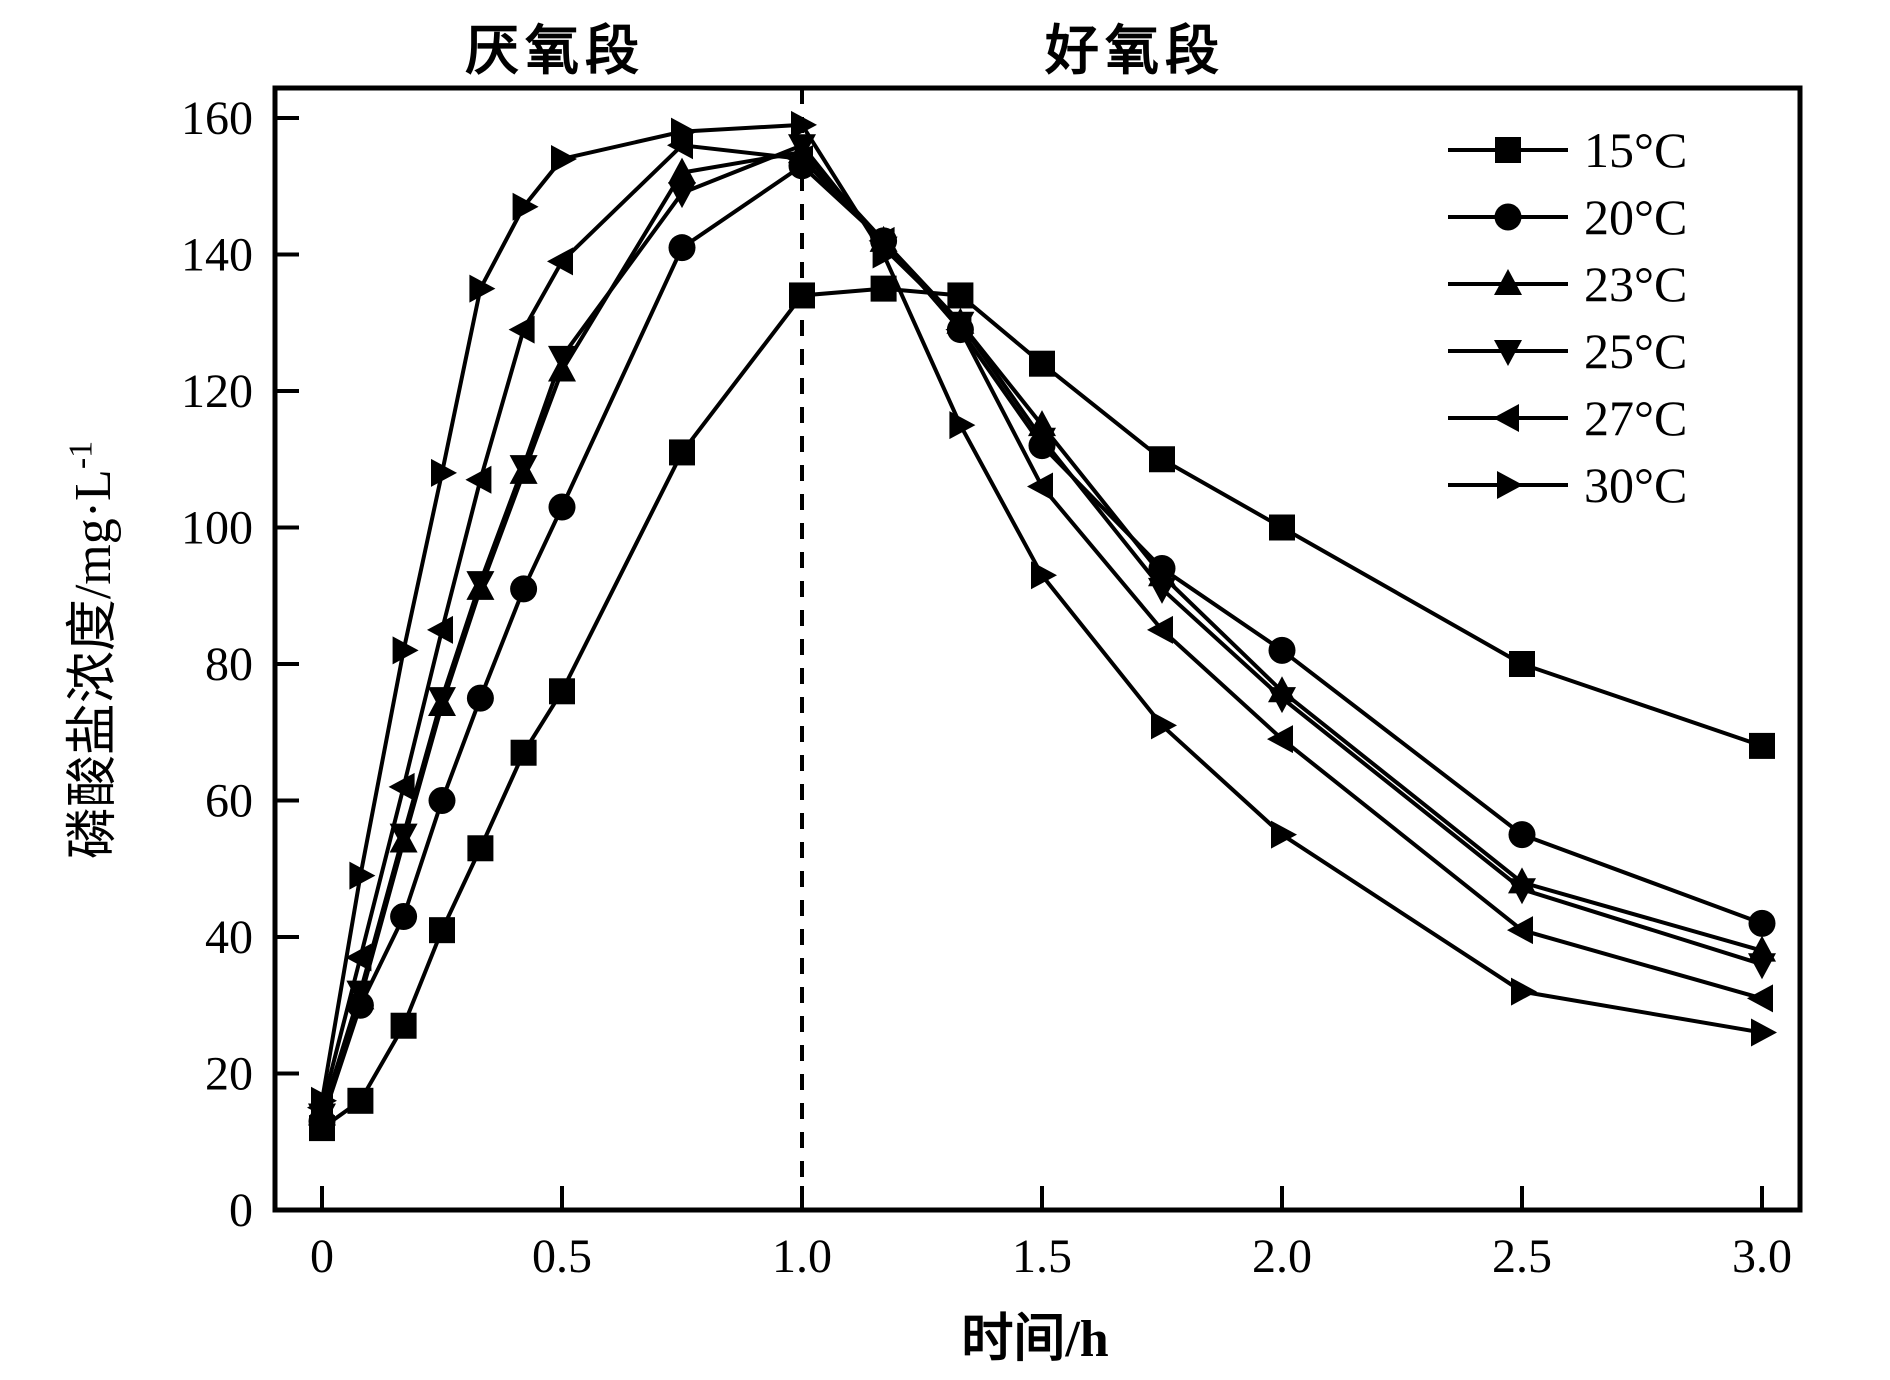 This screenshot has height=1380, width=1890. What do you see at coordinates (1635, 418) in the screenshot?
I see `legend-label: 27°C` at bounding box center [1635, 418].